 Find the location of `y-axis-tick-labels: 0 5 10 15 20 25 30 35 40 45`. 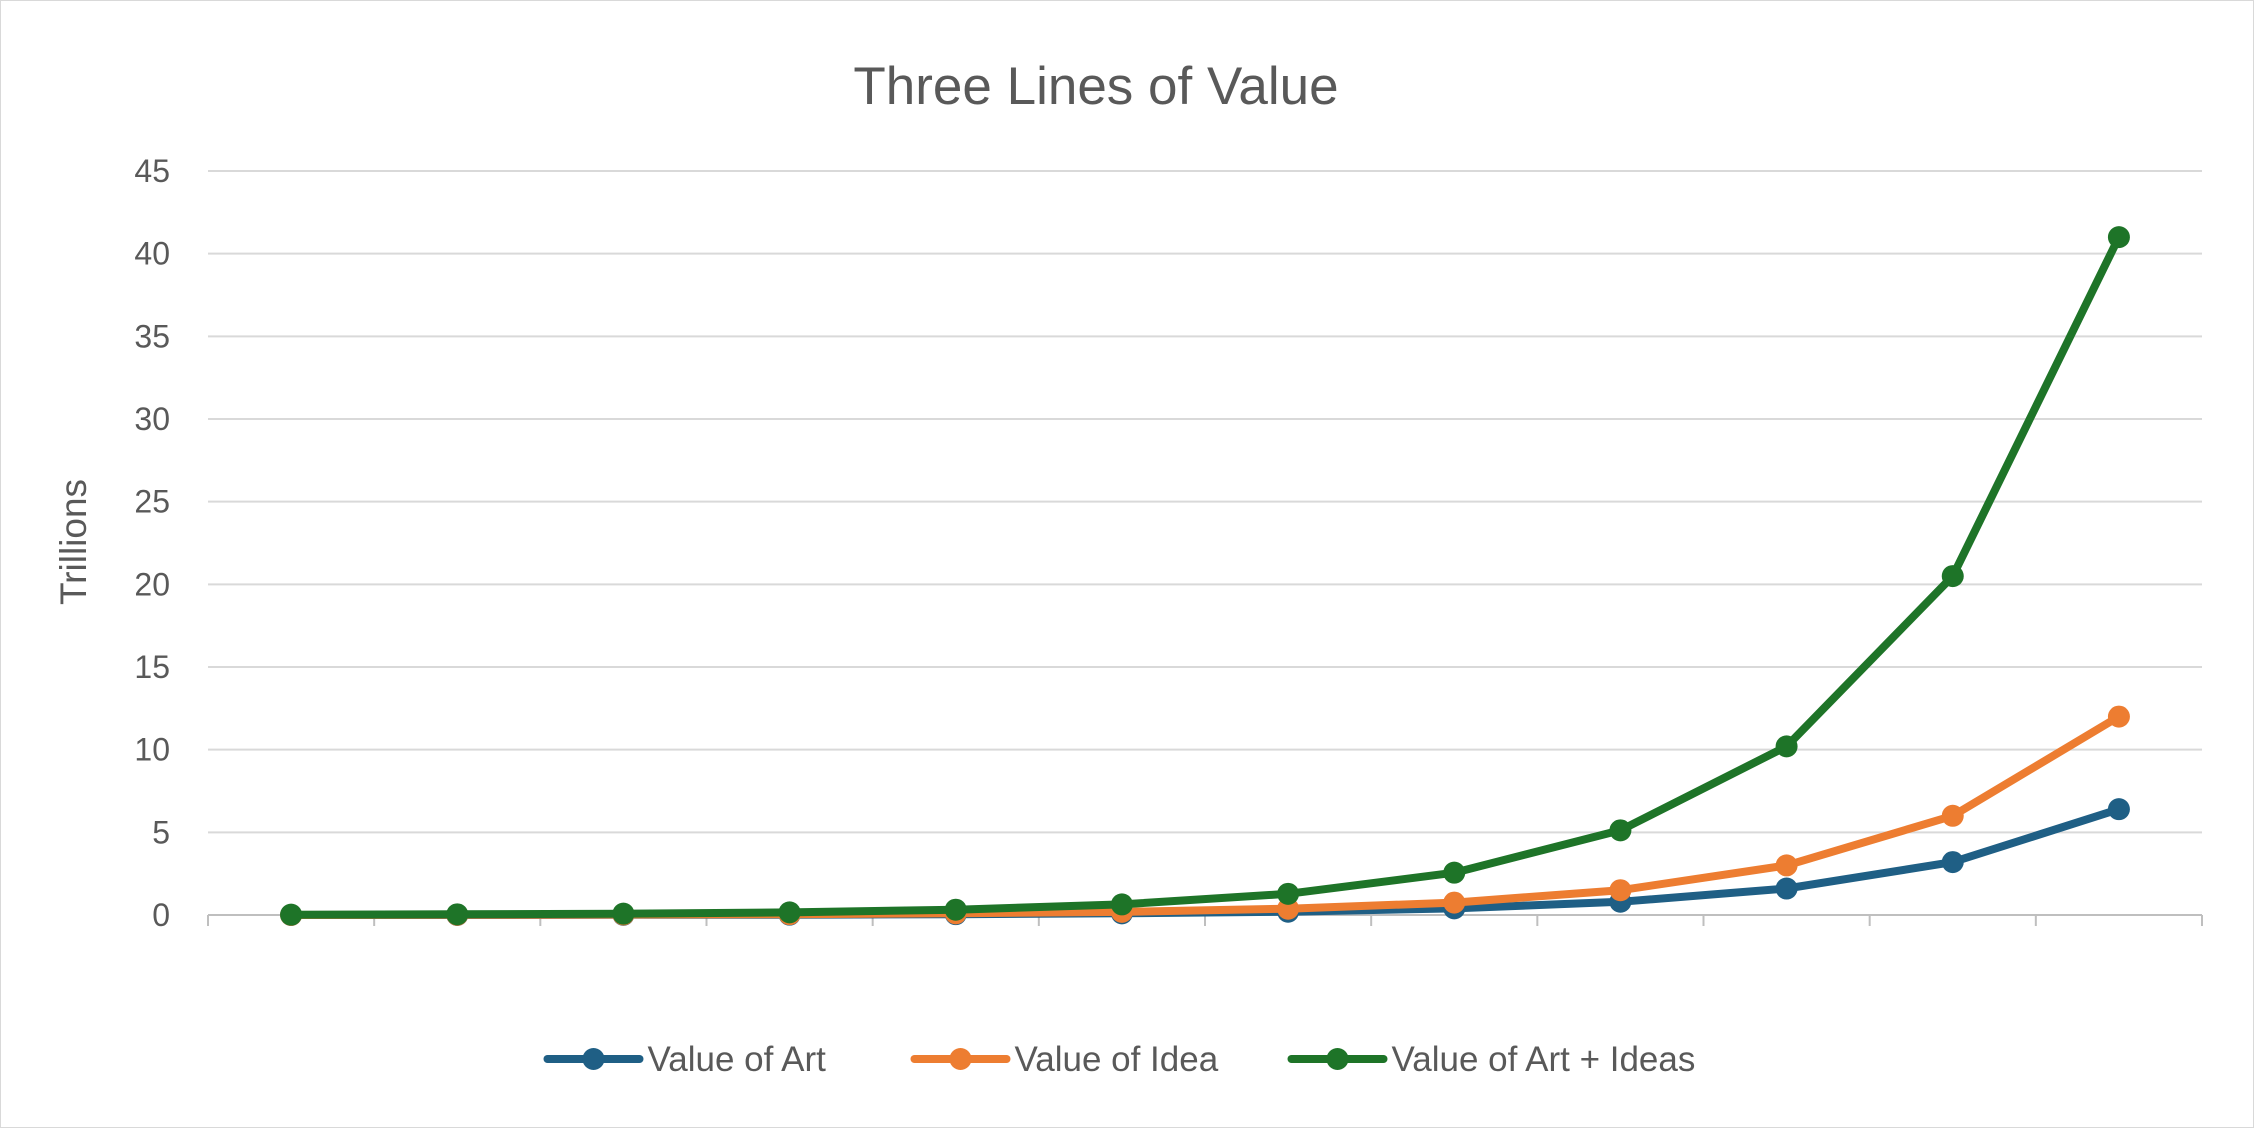

y-axis-tick-labels: 0 5 10 15 20 25 30 35 40 45 is located at coordinates (152, 543).